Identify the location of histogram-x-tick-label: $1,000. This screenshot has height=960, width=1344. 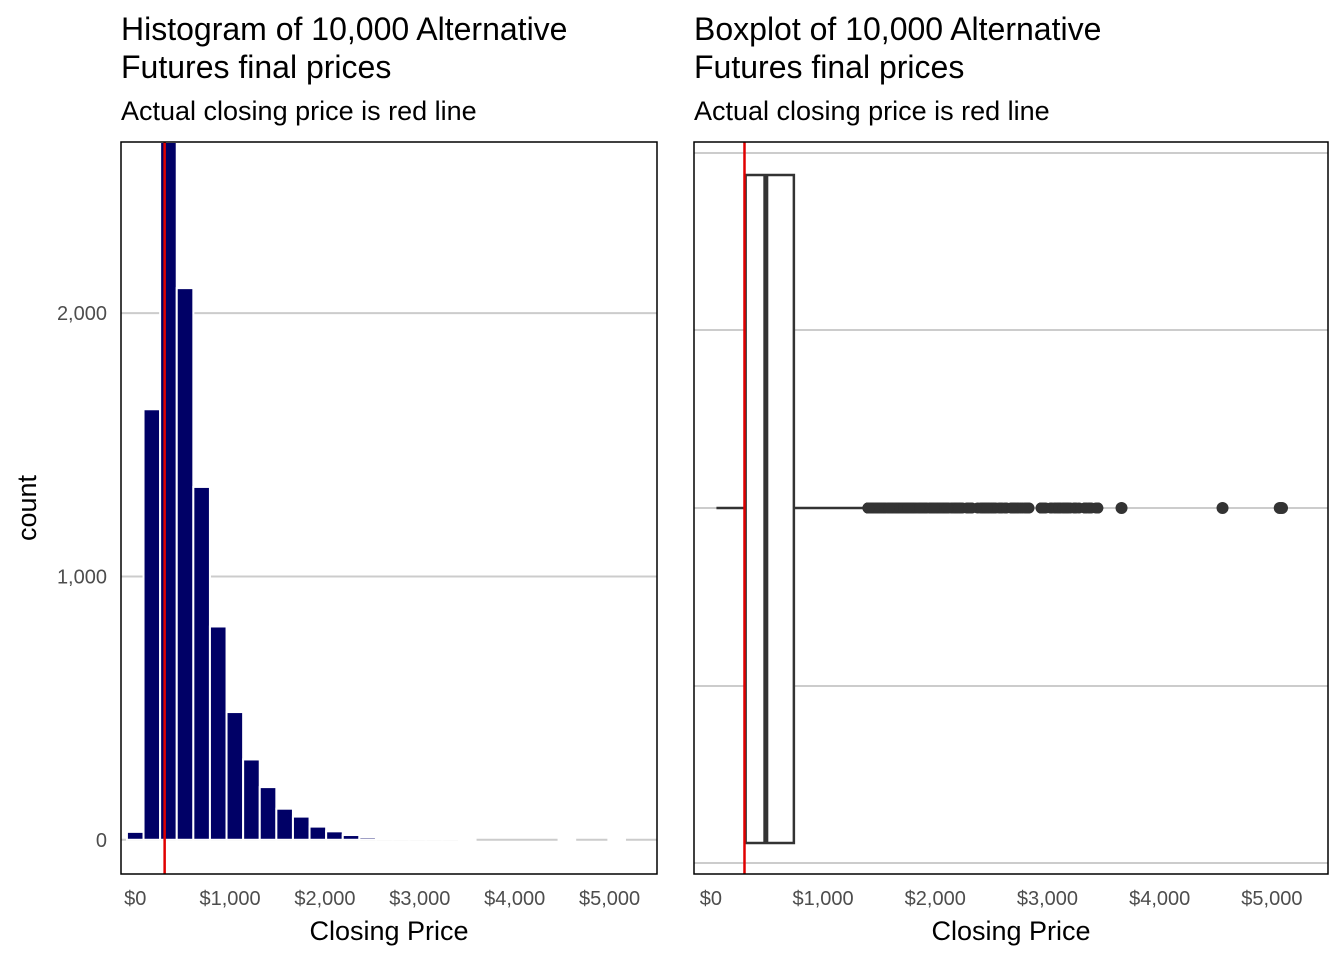
(230, 899).